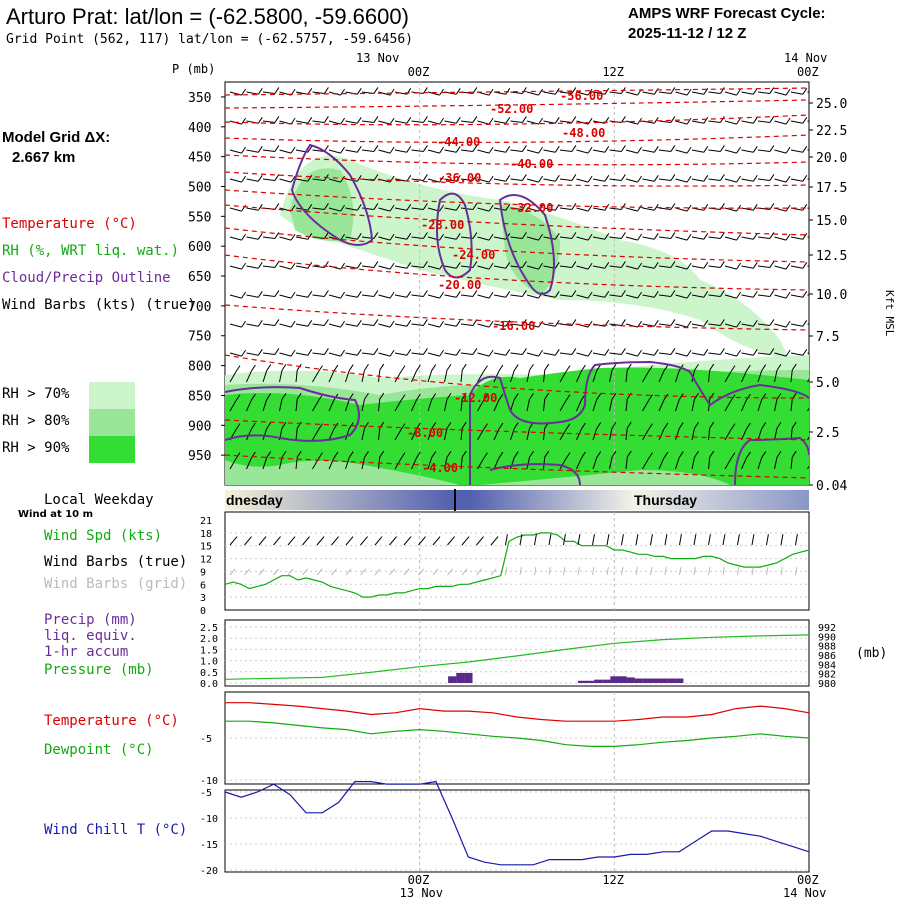  What do you see at coordinates (452, 679) in the screenshot?
I see `precip-bar` at bounding box center [452, 679].